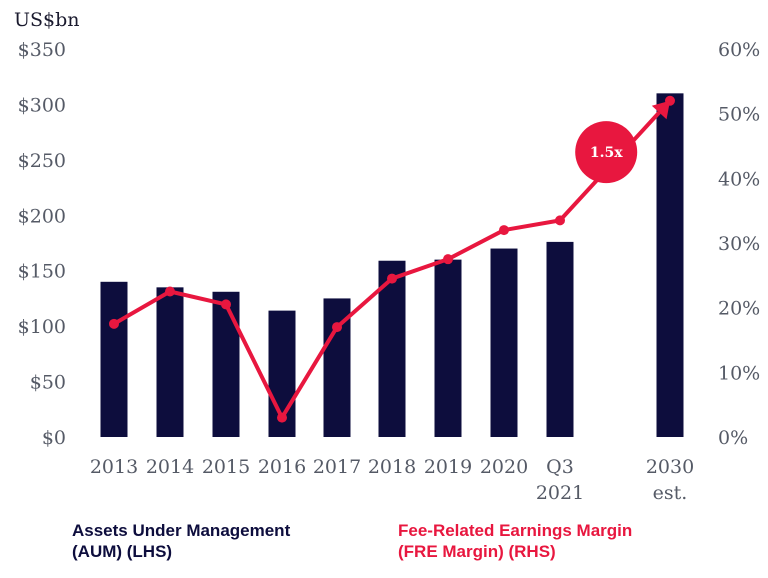 This screenshot has width=768, height=578. I want to click on x-tick-label: 2017, so click(337, 467).